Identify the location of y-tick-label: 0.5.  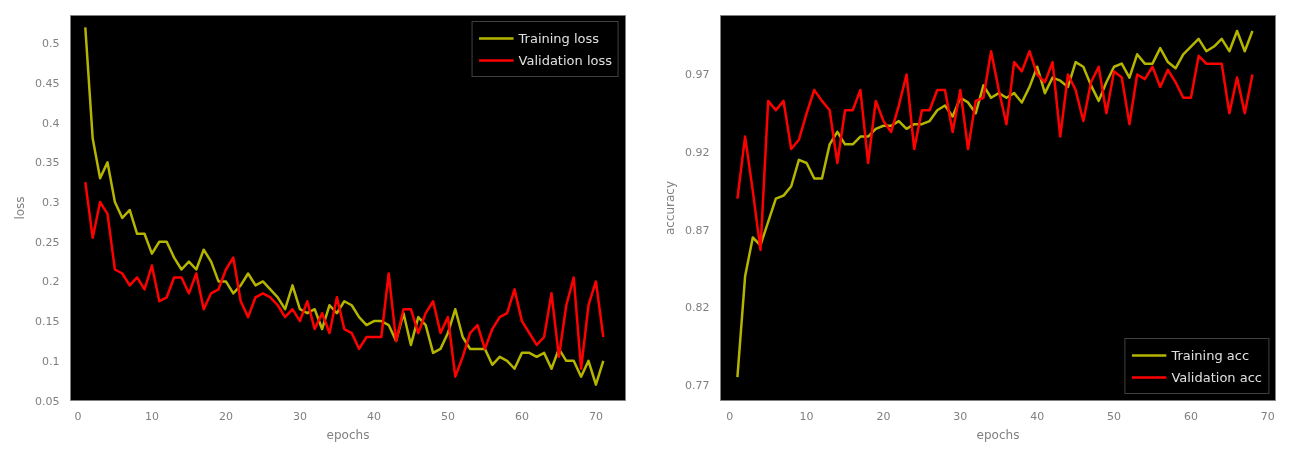
(51, 44).